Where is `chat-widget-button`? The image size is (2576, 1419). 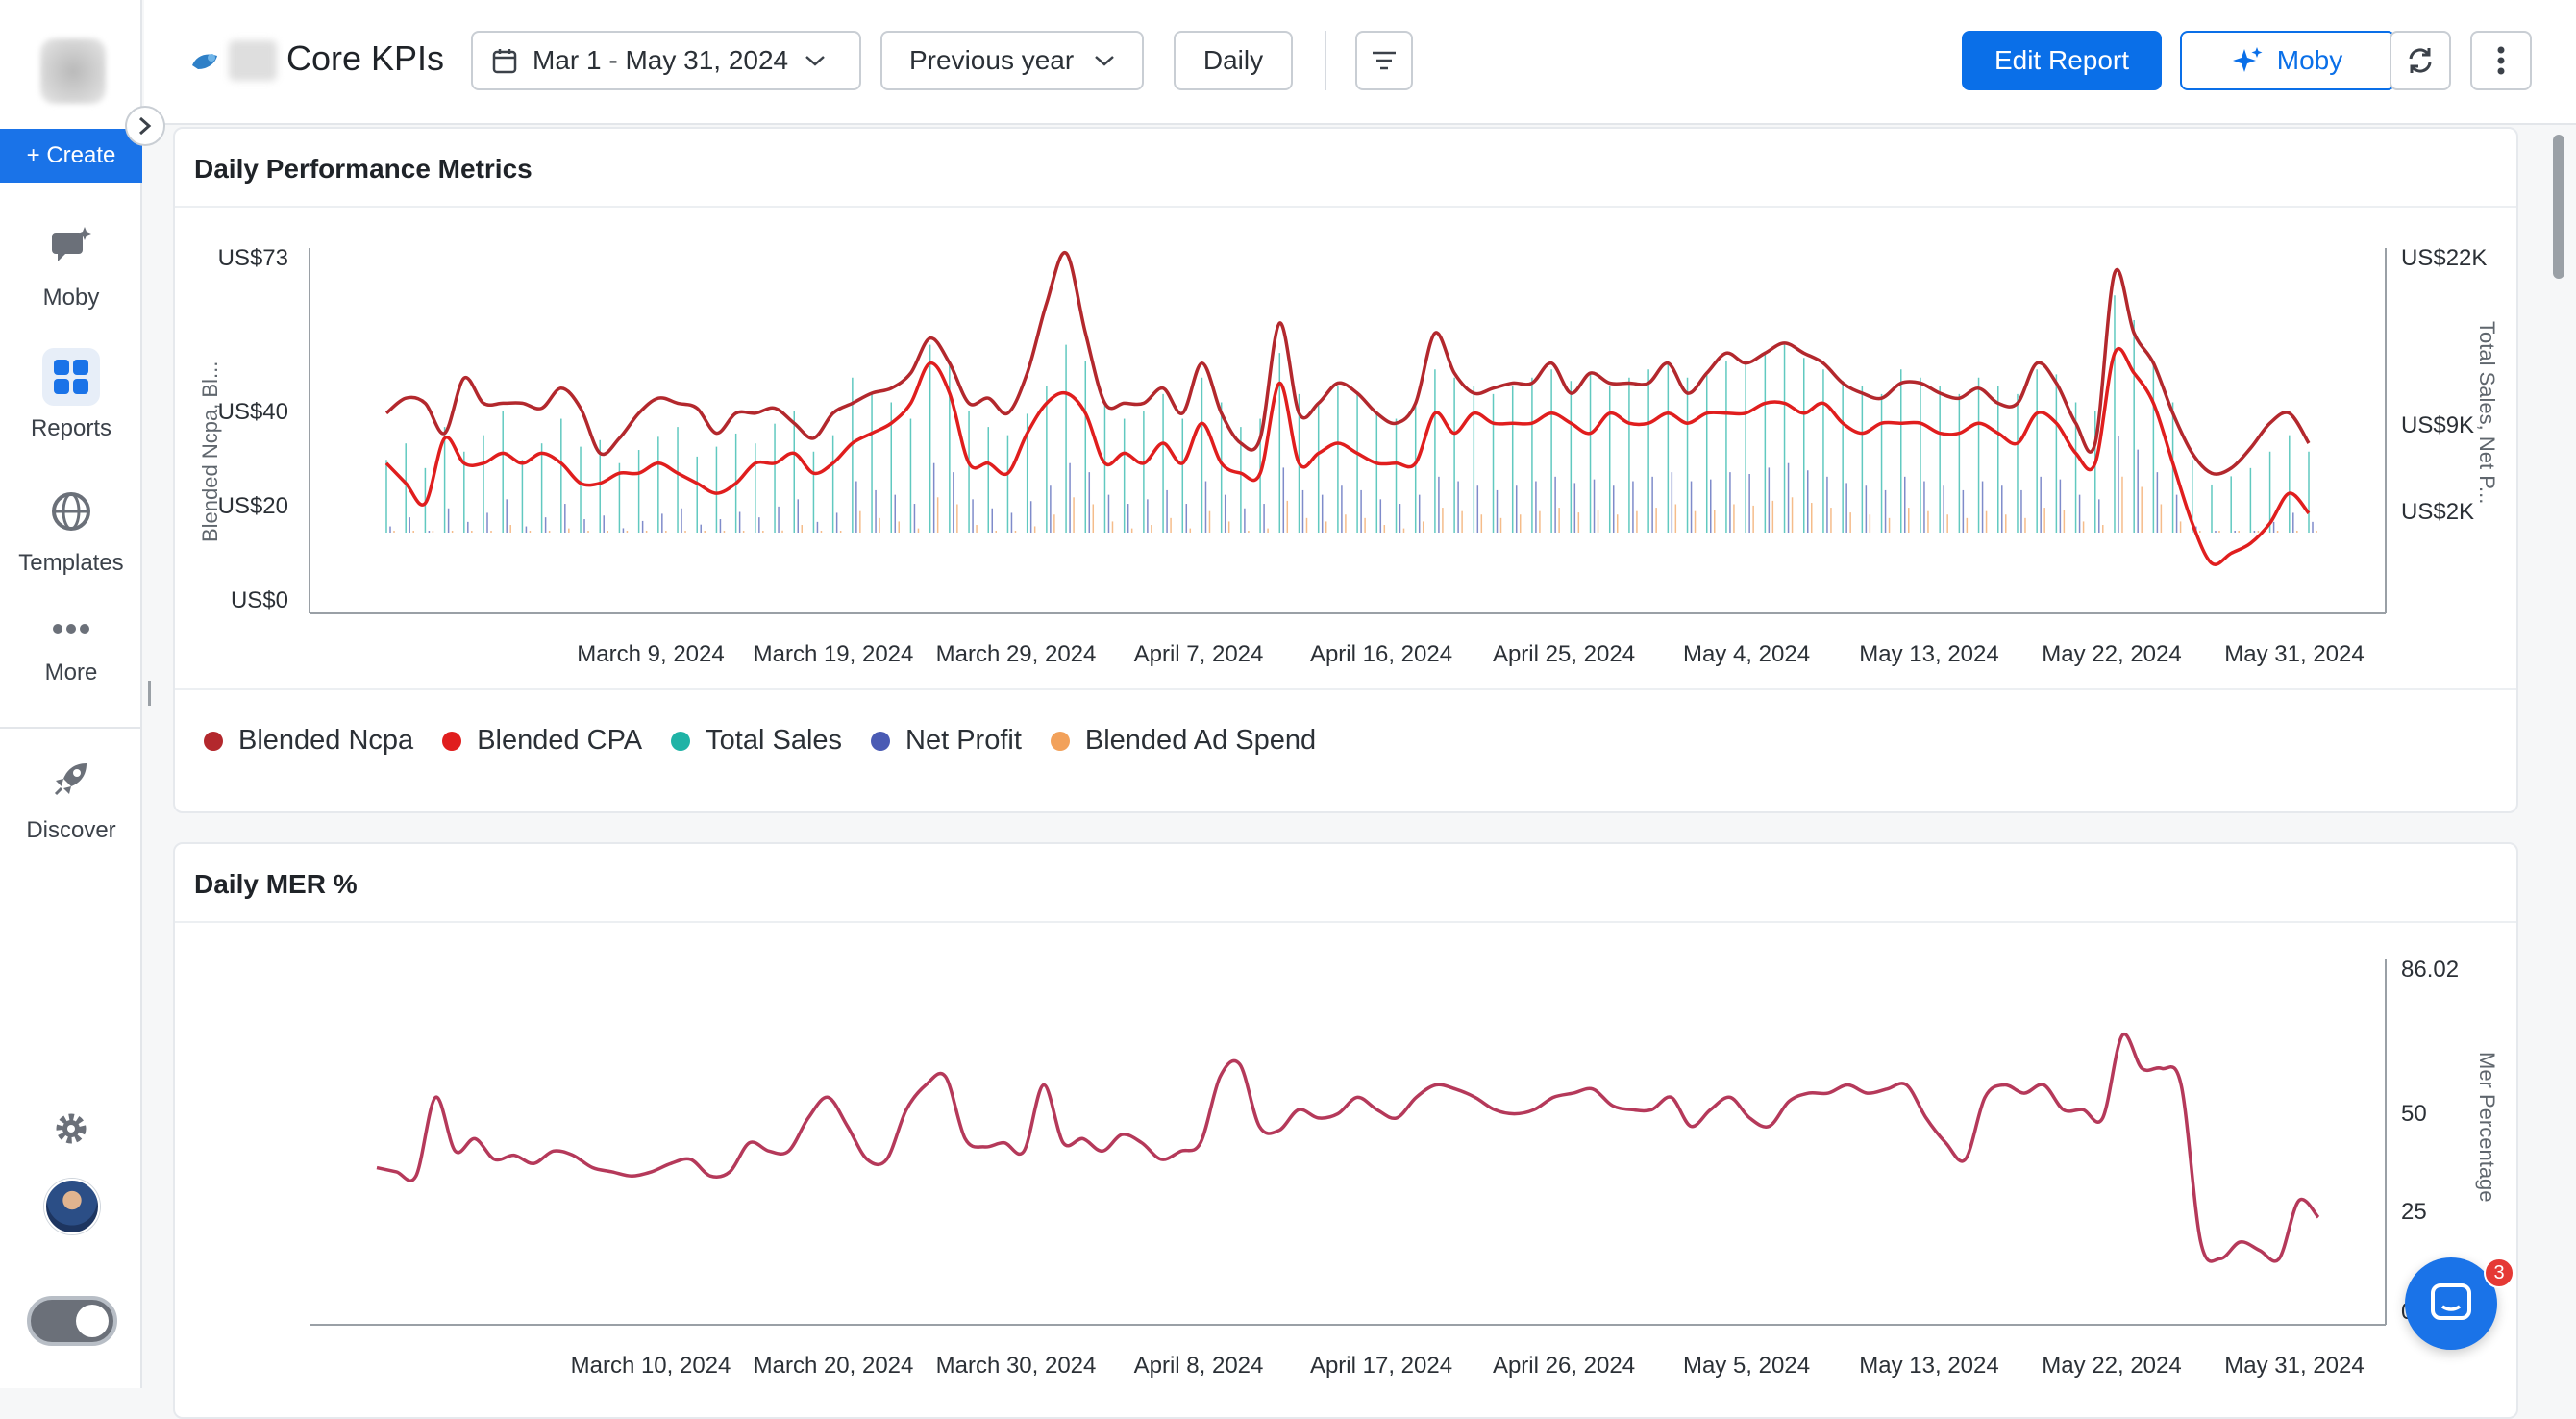 chat-widget-button is located at coordinates (2451, 1303).